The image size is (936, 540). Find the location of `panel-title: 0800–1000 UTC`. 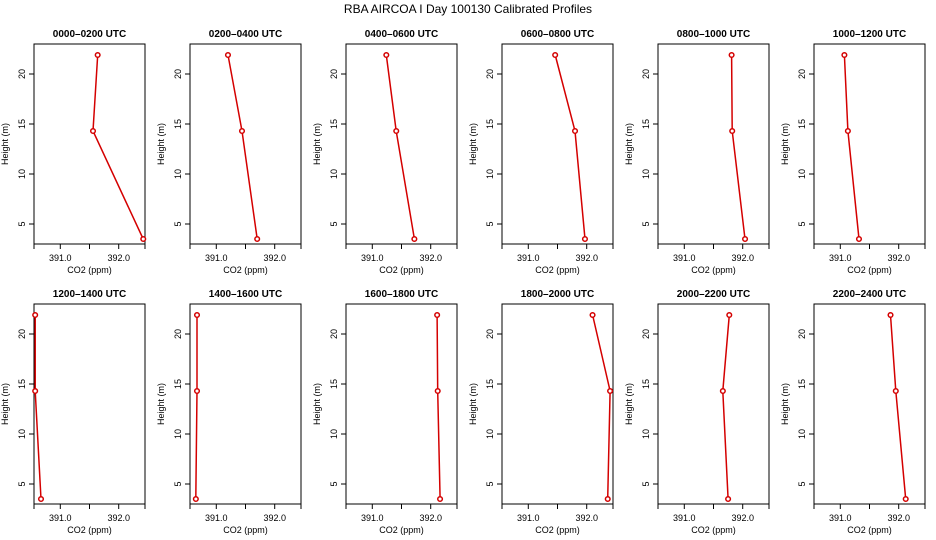

panel-title: 0800–1000 UTC is located at coordinates (713, 34).